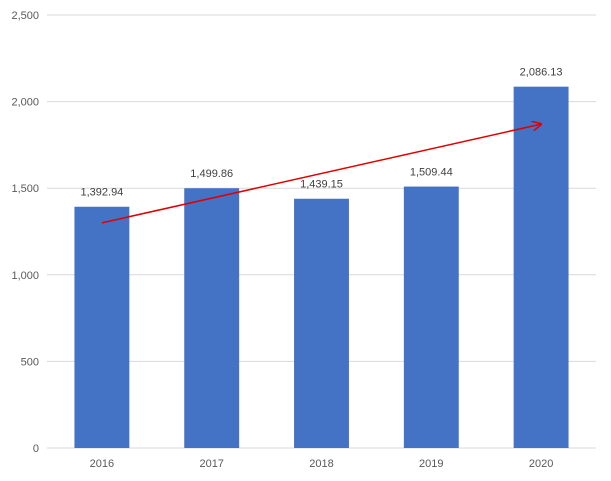 Image resolution: width=611 pixels, height=481 pixels. Describe the element at coordinates (102, 464) in the screenshot. I see `x-tick-label: 2016` at that location.